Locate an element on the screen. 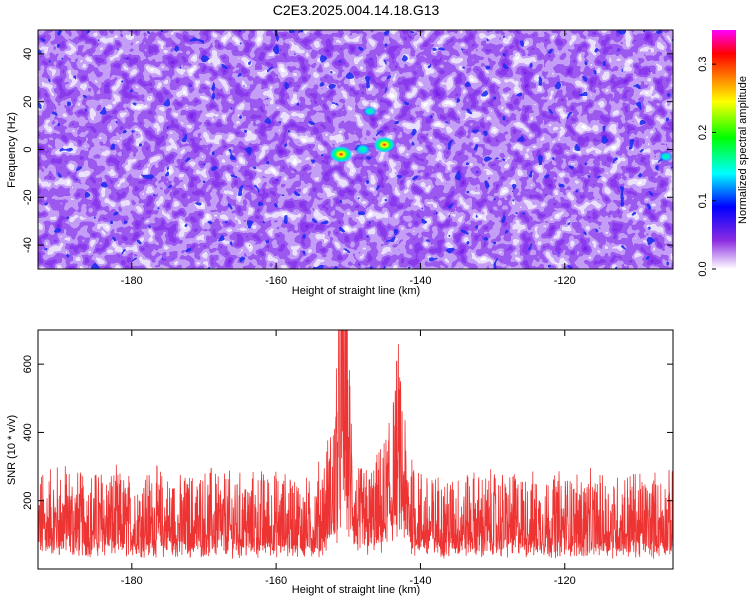 This screenshot has width=750, height=600. snr-x-axis-label: Height of straight line (km) is located at coordinates (356, 590).